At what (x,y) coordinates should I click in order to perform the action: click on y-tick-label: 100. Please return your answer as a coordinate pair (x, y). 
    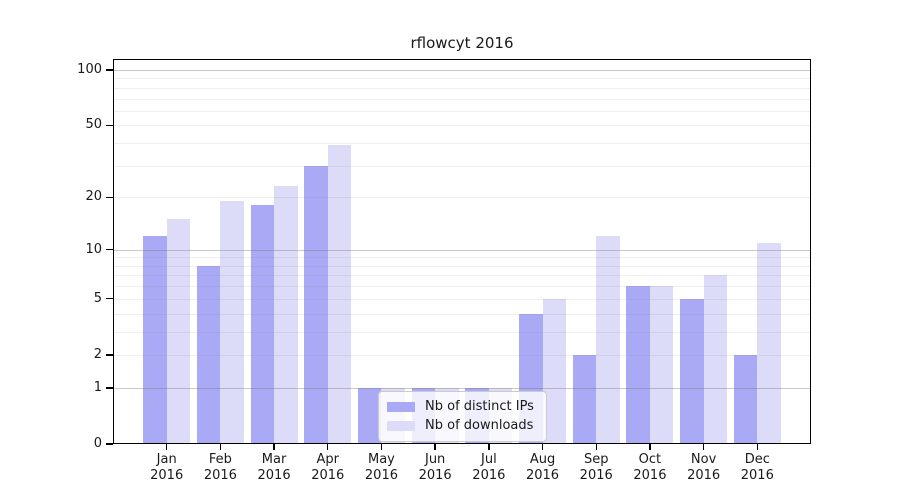
    Looking at the image, I should click on (89, 69).